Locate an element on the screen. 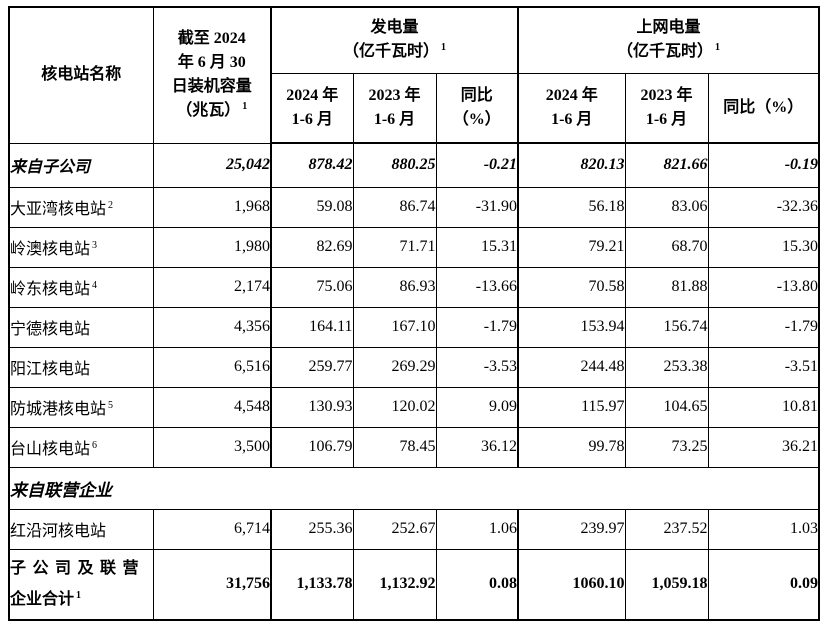  station-name-cell: 大亚湾核电站 2 is located at coordinates (81, 207).